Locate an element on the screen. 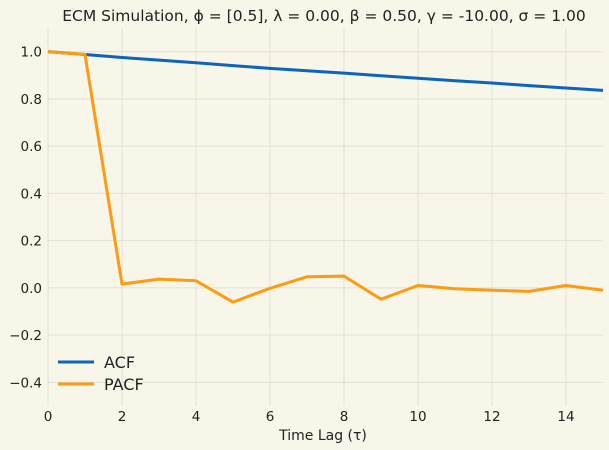  x-tick-label: 6 is located at coordinates (270, 417).